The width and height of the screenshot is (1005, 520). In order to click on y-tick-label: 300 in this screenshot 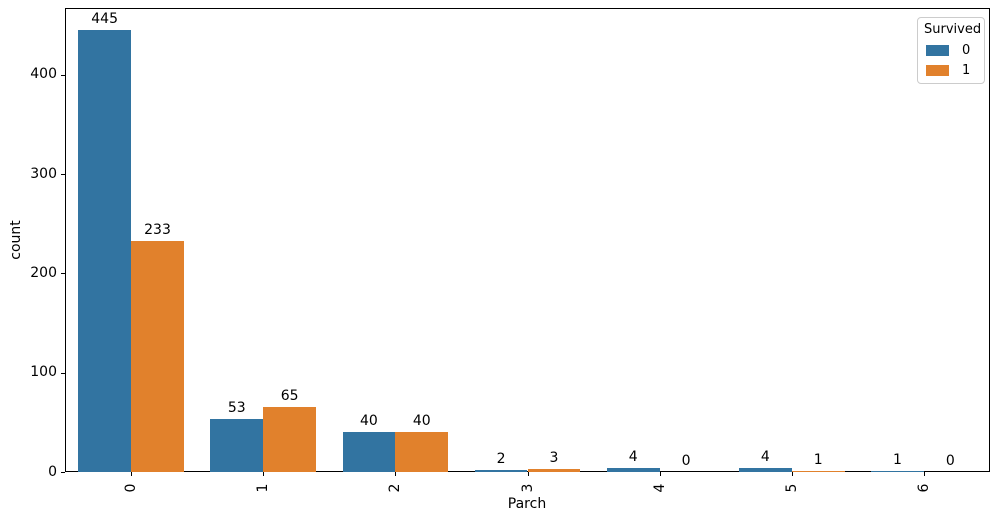, I will do `click(43, 173)`.